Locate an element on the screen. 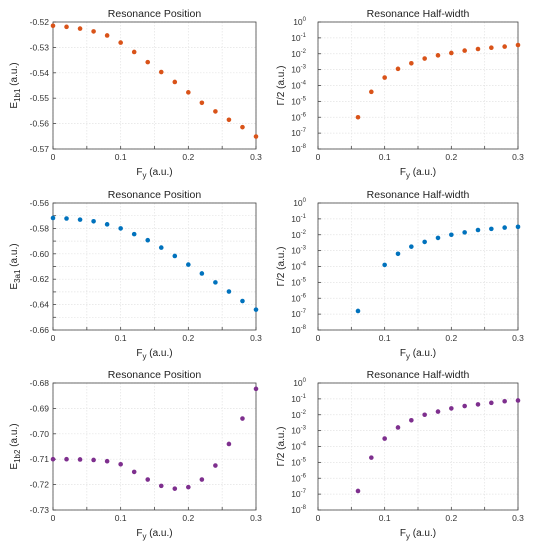  chart-title: Resonance Half-width is located at coordinates (418, 375).